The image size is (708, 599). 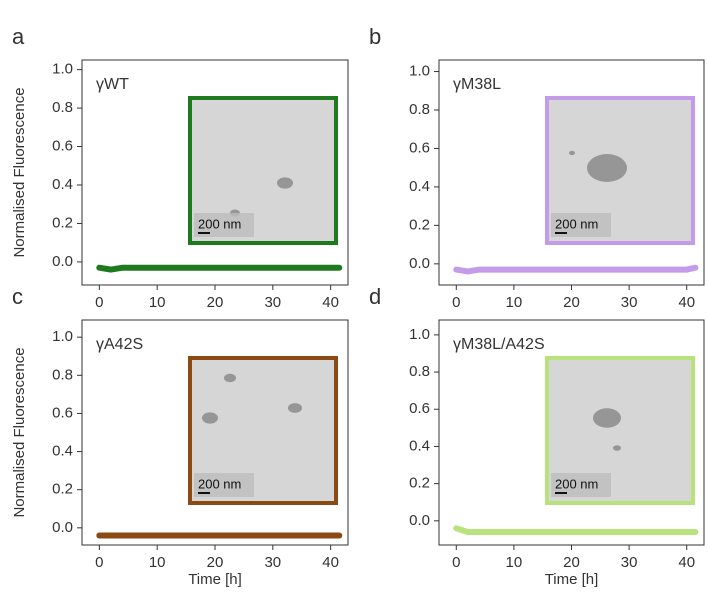 What do you see at coordinates (375, 296) in the screenshot?
I see `panel-letter: d` at bounding box center [375, 296].